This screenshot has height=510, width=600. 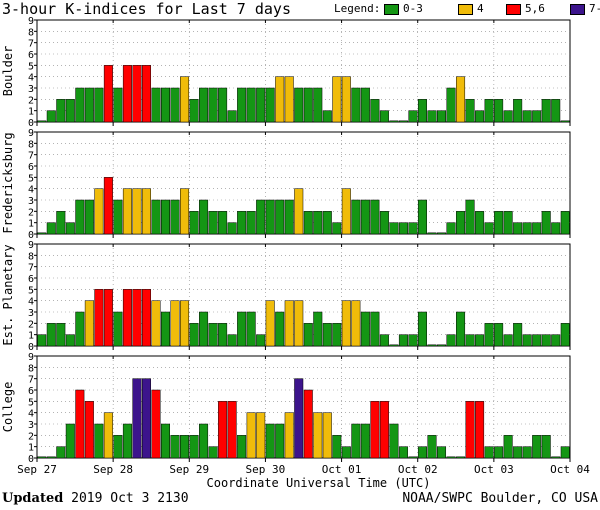 I want to click on legend-item-0-3: 0-3, so click(x=413, y=8).